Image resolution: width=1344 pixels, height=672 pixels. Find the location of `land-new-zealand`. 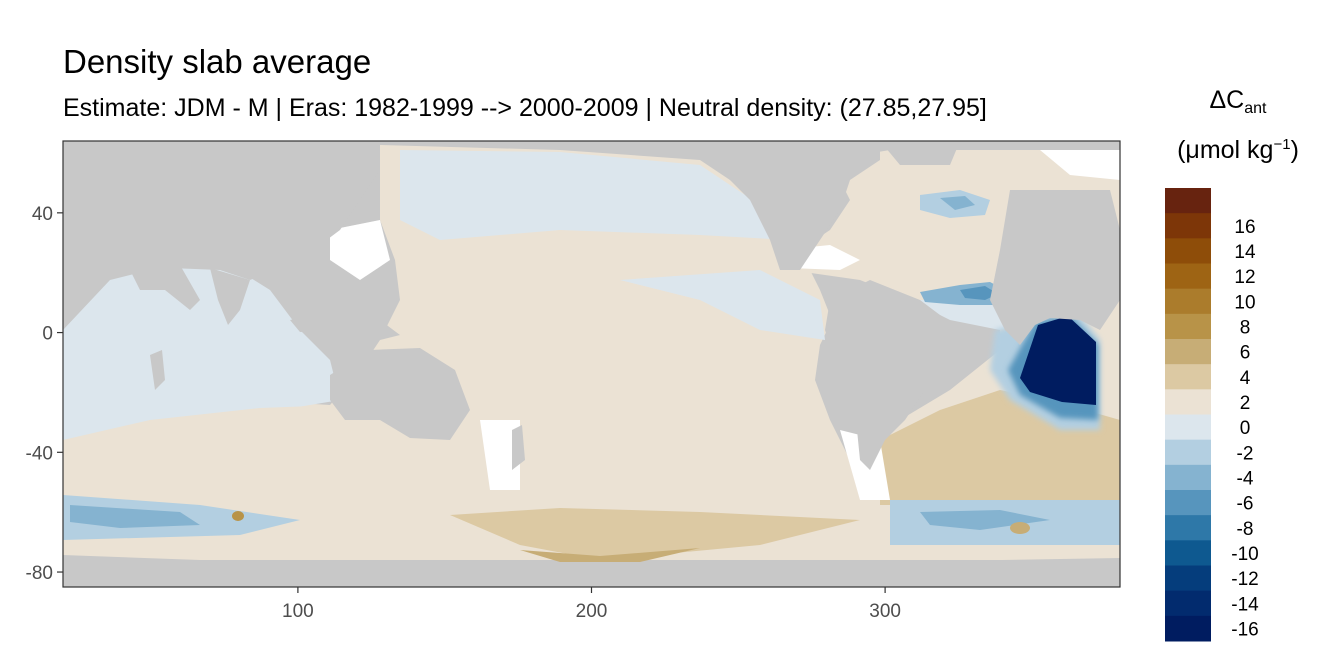

land-new-zealand is located at coordinates (518, 447).